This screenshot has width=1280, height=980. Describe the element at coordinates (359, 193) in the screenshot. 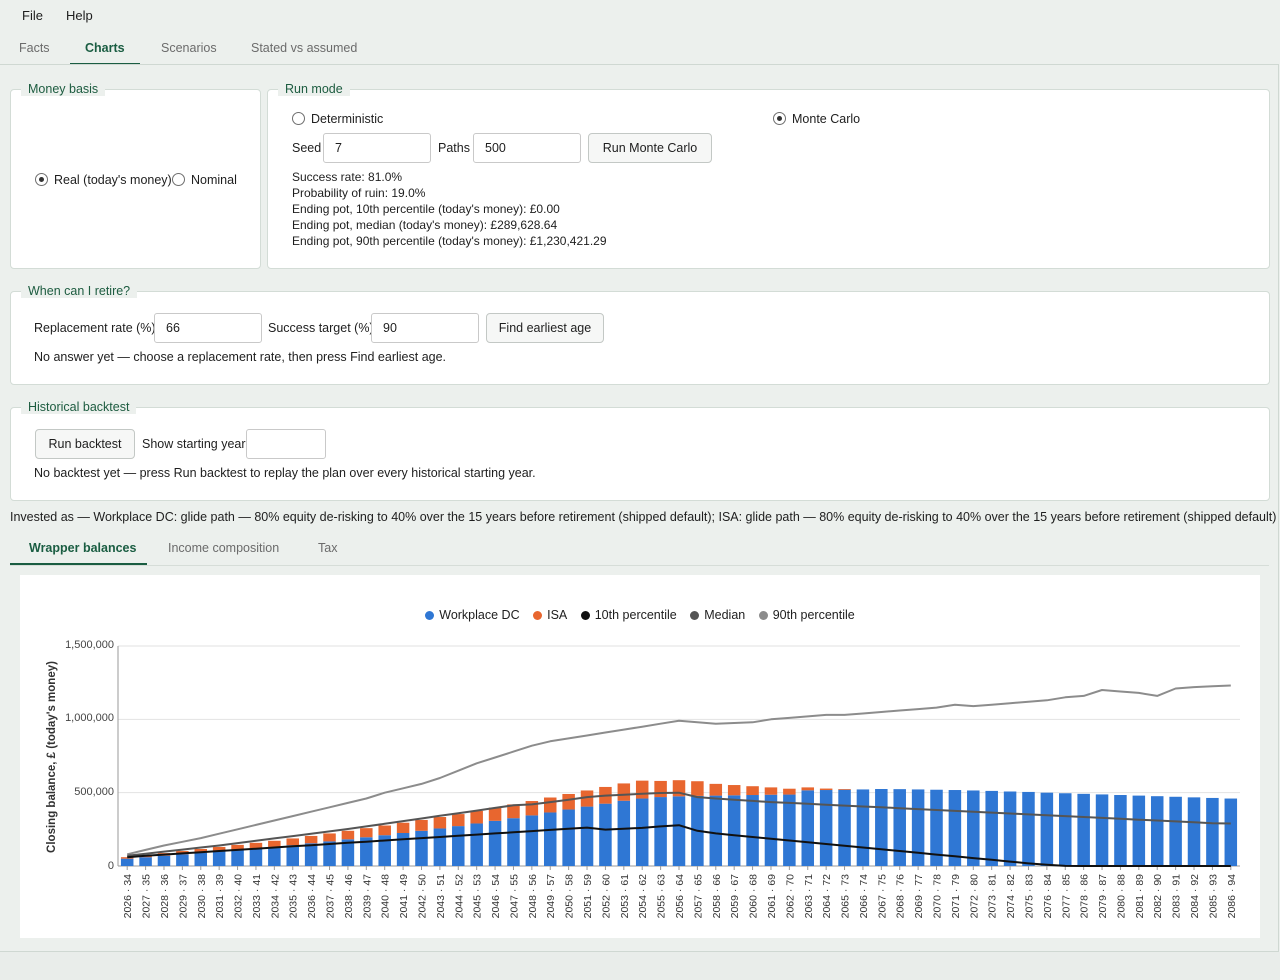

I see `result-probability-of-ruin: Probability of ruin: 19.0%` at that location.